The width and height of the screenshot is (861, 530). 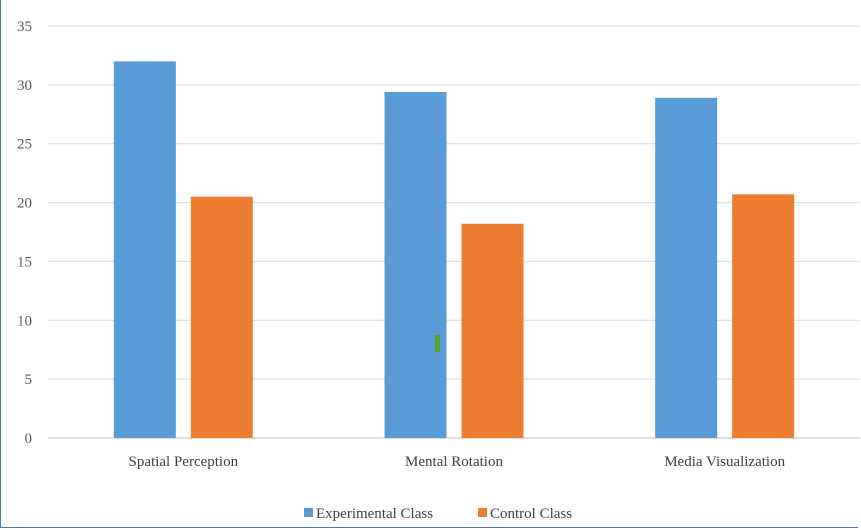 What do you see at coordinates (184, 462) in the screenshot?
I see `x-category-label: Spatial Perception` at bounding box center [184, 462].